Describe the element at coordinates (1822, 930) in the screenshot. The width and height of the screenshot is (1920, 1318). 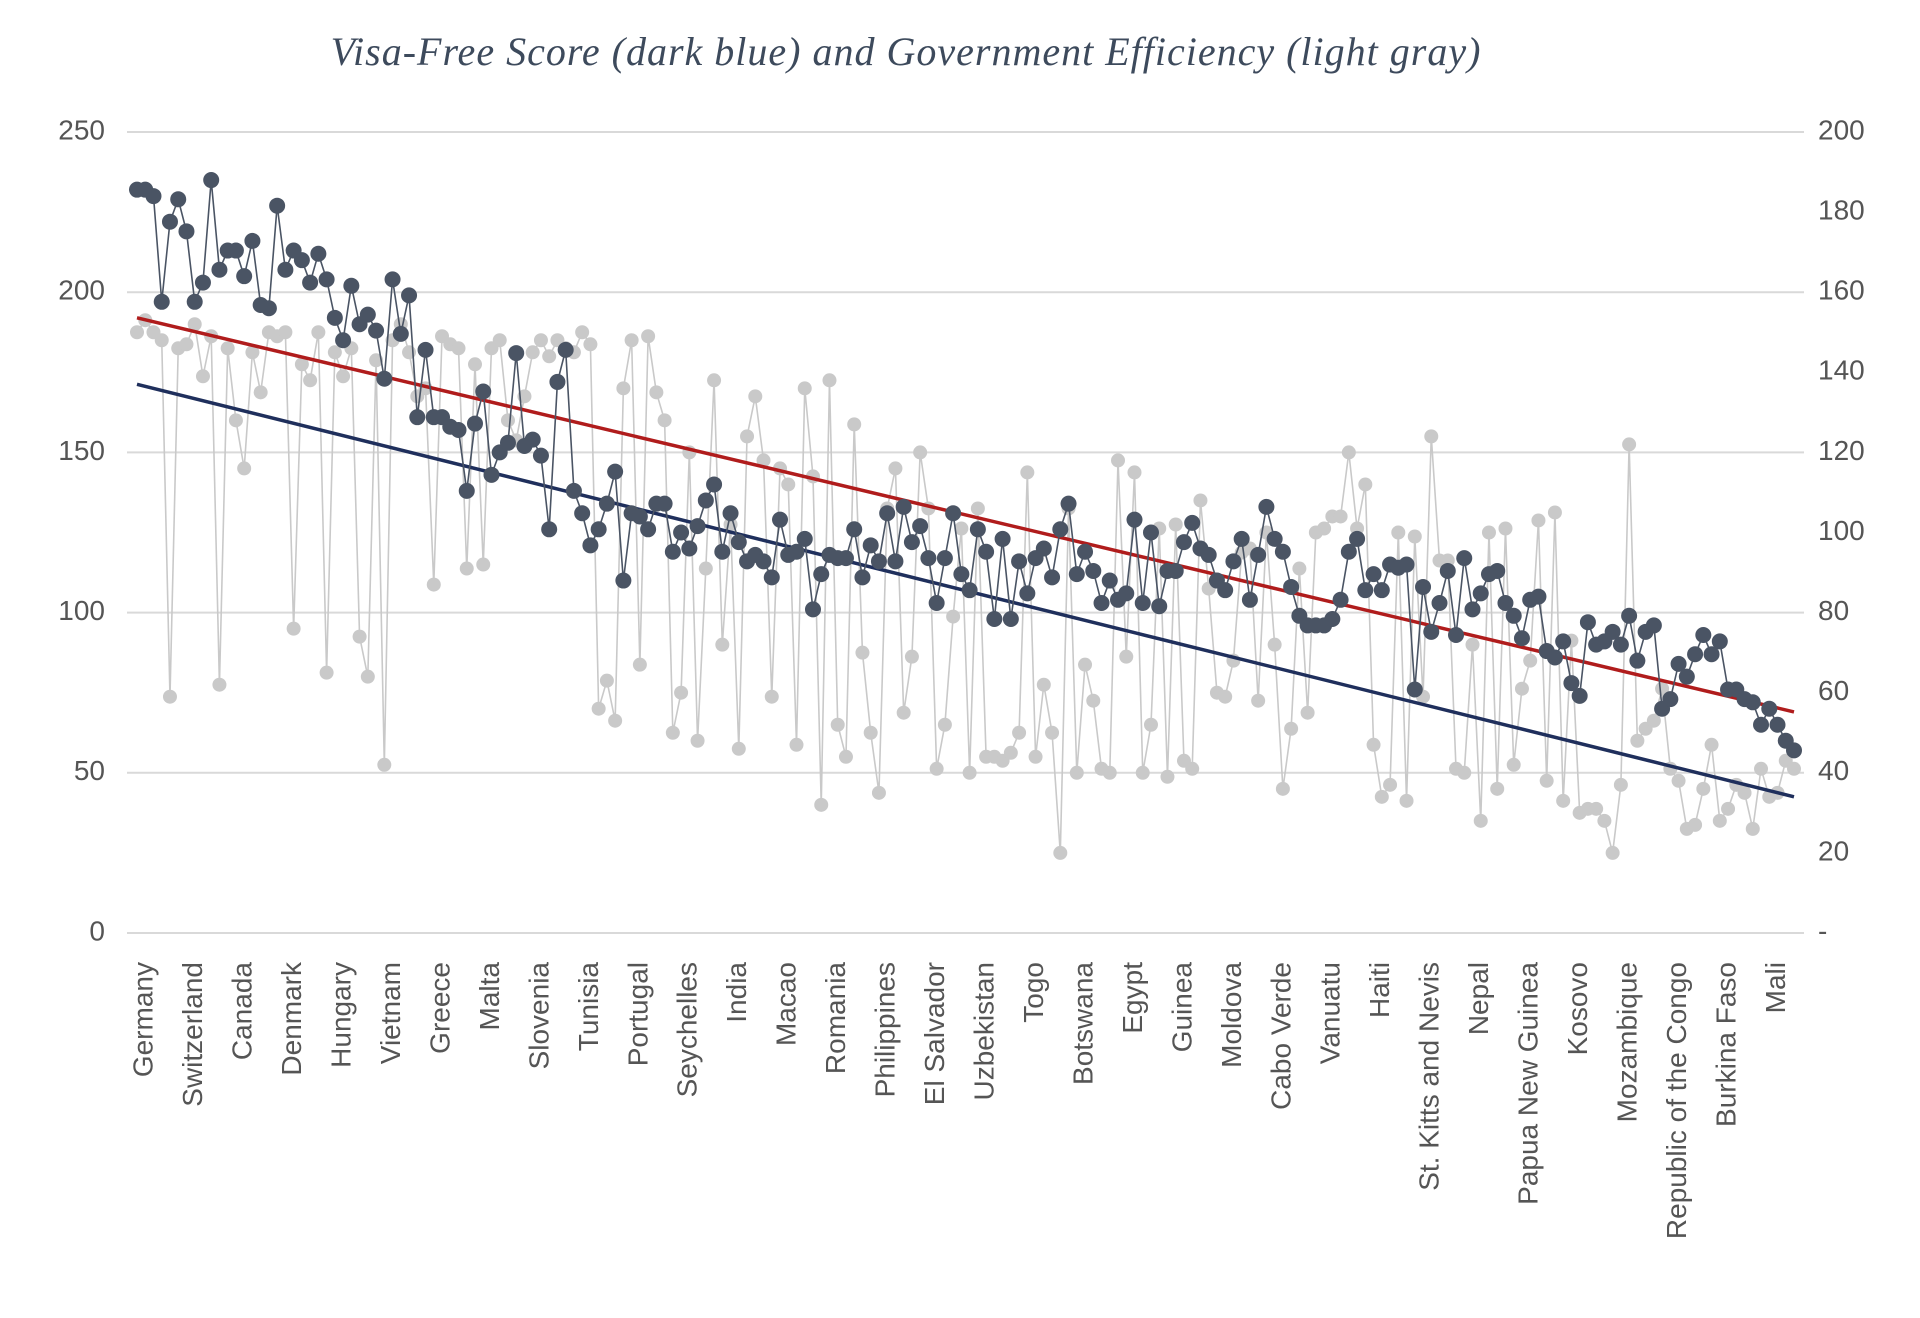
I see `y2-tick-label: -` at that location.